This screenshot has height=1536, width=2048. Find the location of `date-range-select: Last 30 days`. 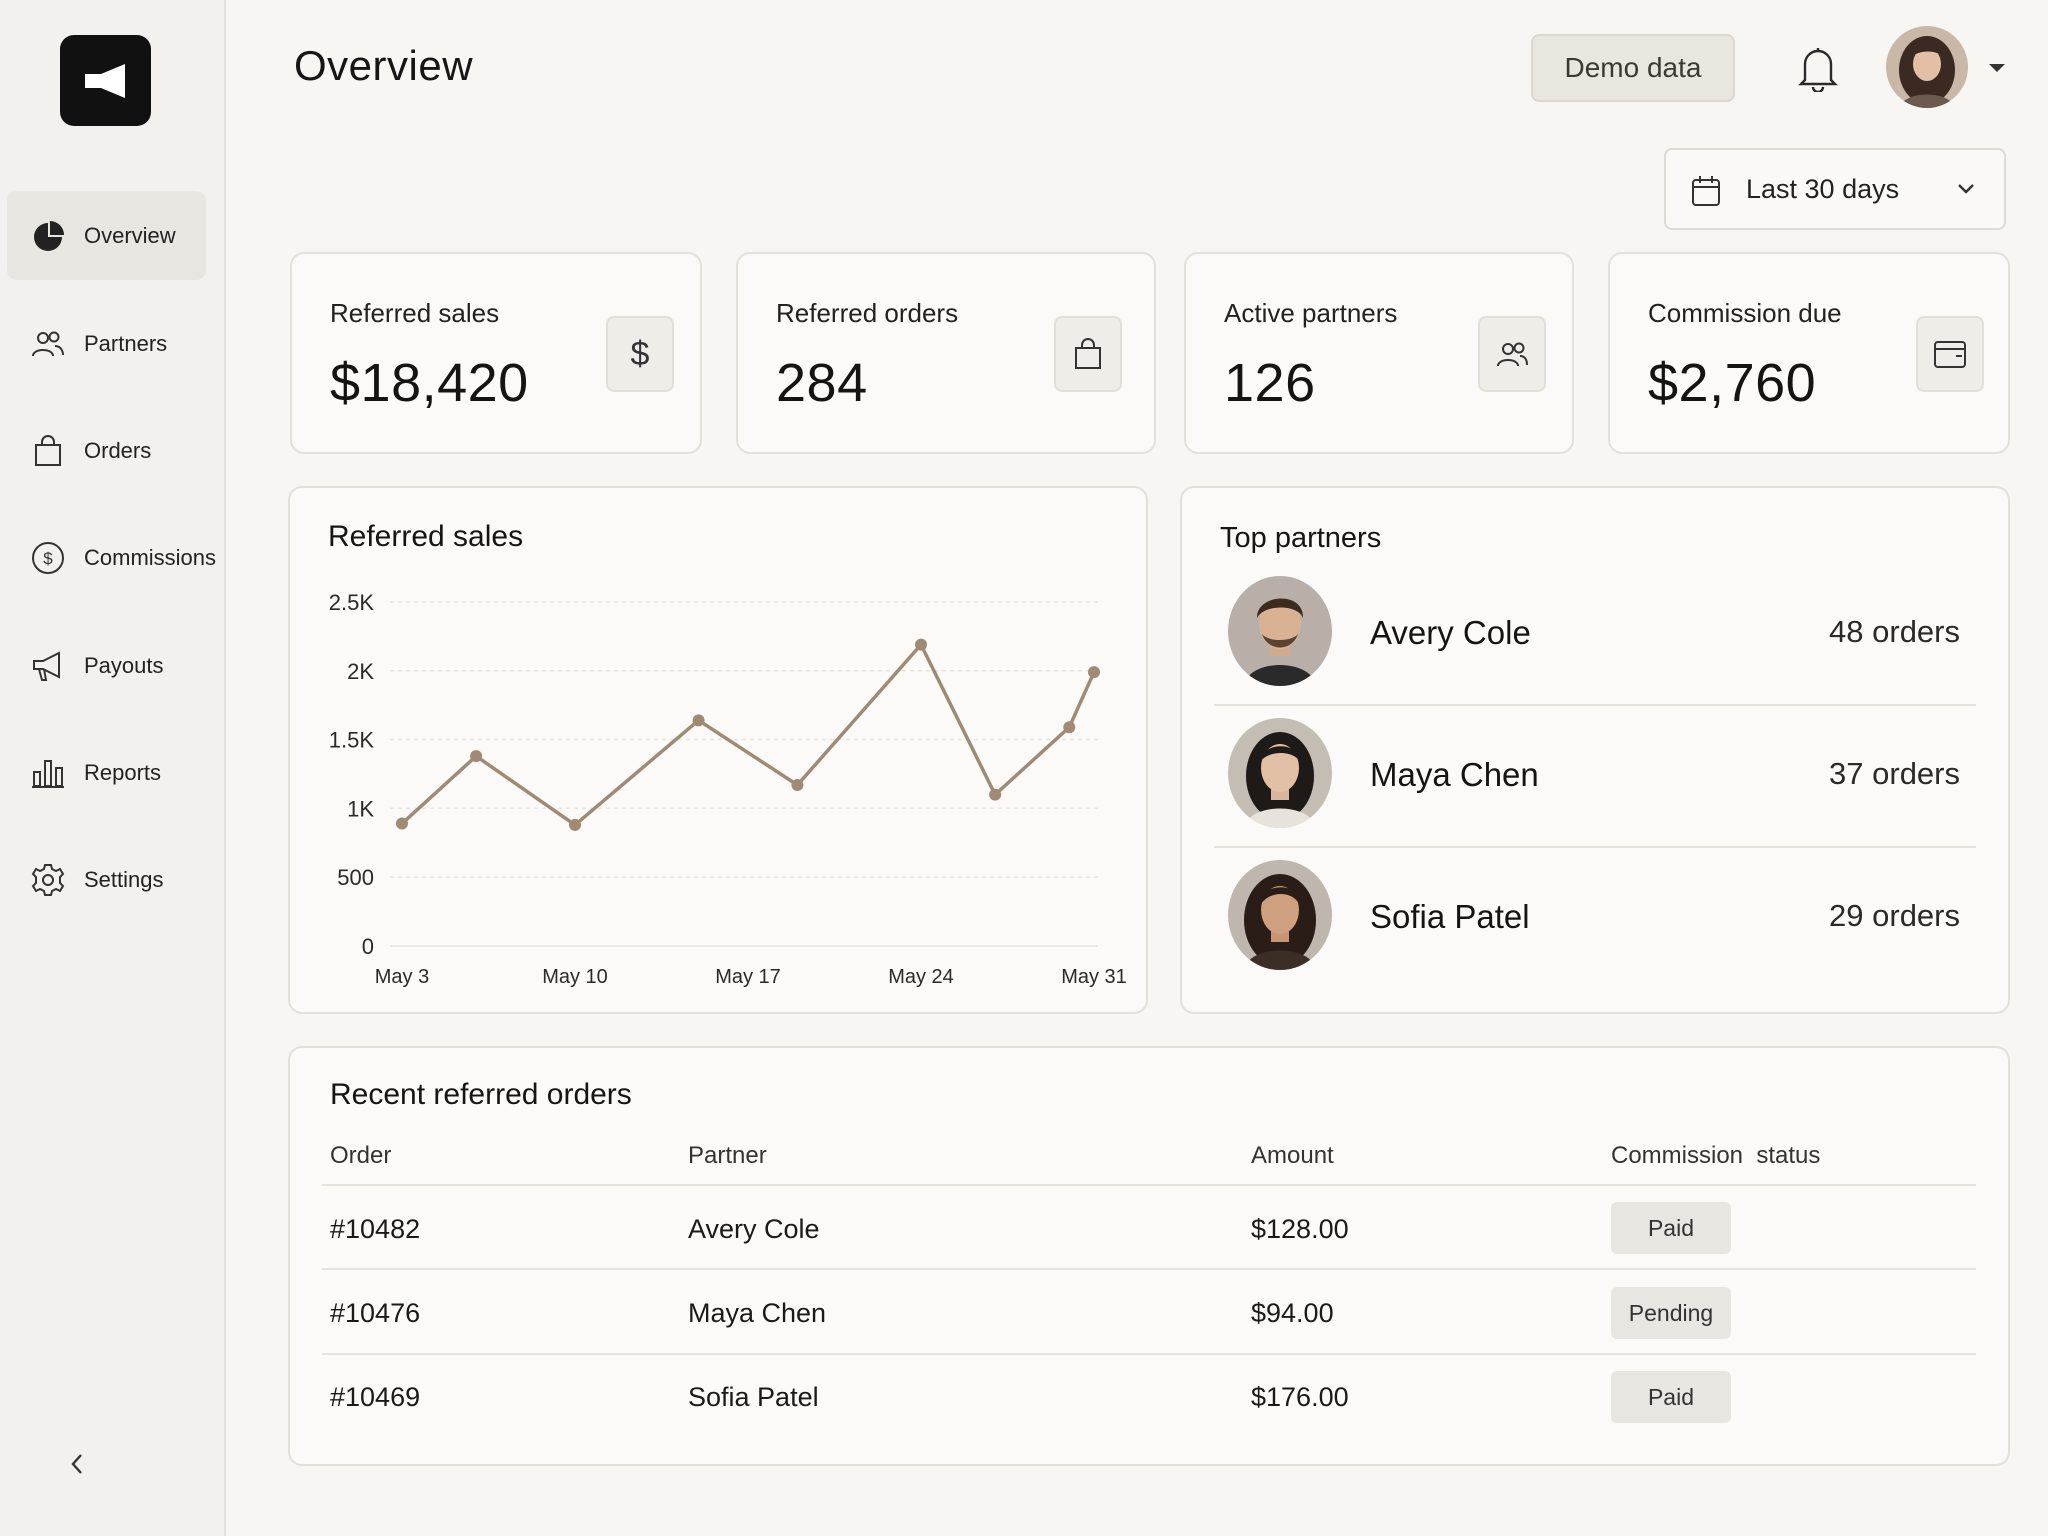

date-range-select: Last 30 days is located at coordinates (1835, 189).